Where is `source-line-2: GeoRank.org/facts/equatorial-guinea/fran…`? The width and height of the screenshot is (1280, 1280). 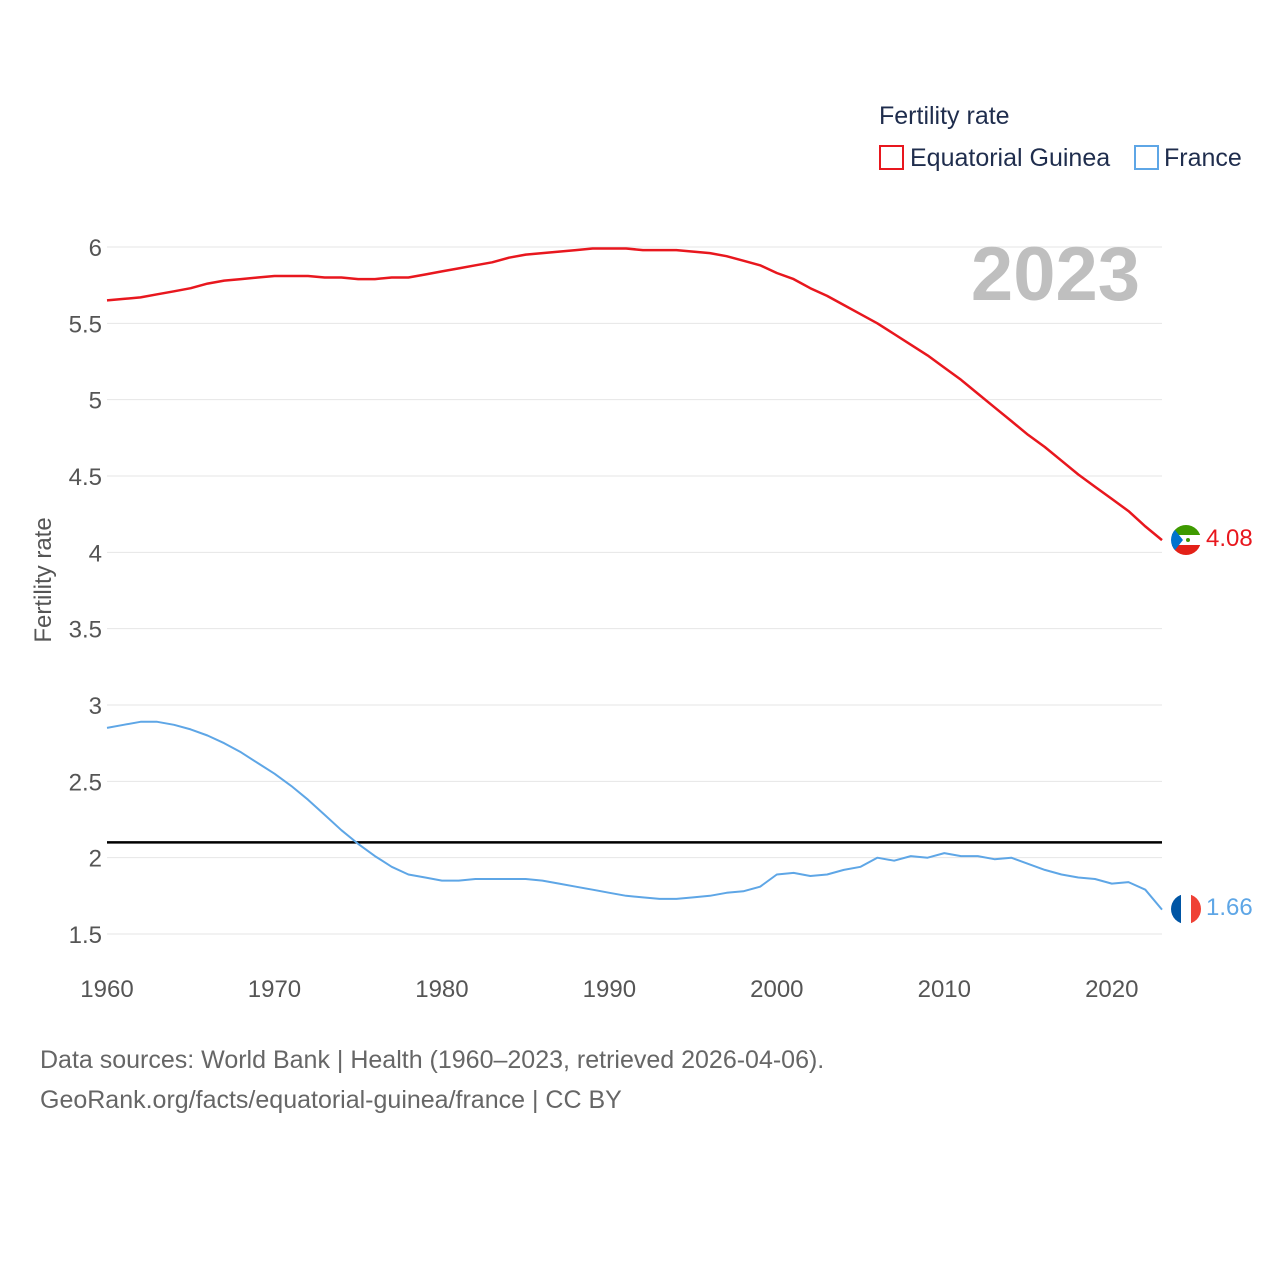
source-line-2: GeoRank.org/facts/equatorial-guinea/fran… is located at coordinates (331, 1100).